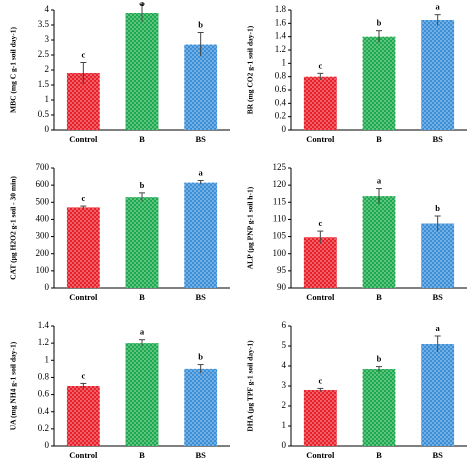 Image resolution: width=474 pixels, height=474 pixels. I want to click on y-tick-label: 100, so click(43, 270).